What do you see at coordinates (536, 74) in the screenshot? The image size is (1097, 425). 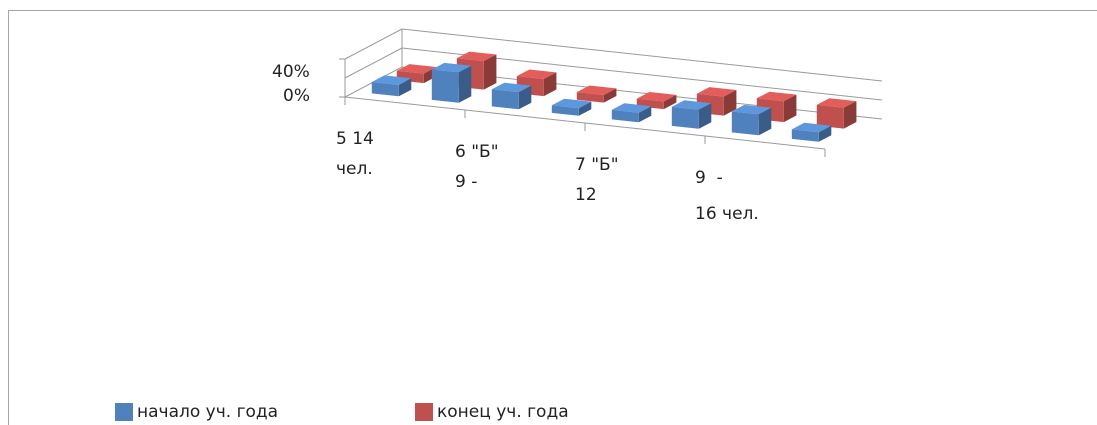 I see `bar-end-3-top` at bounding box center [536, 74].